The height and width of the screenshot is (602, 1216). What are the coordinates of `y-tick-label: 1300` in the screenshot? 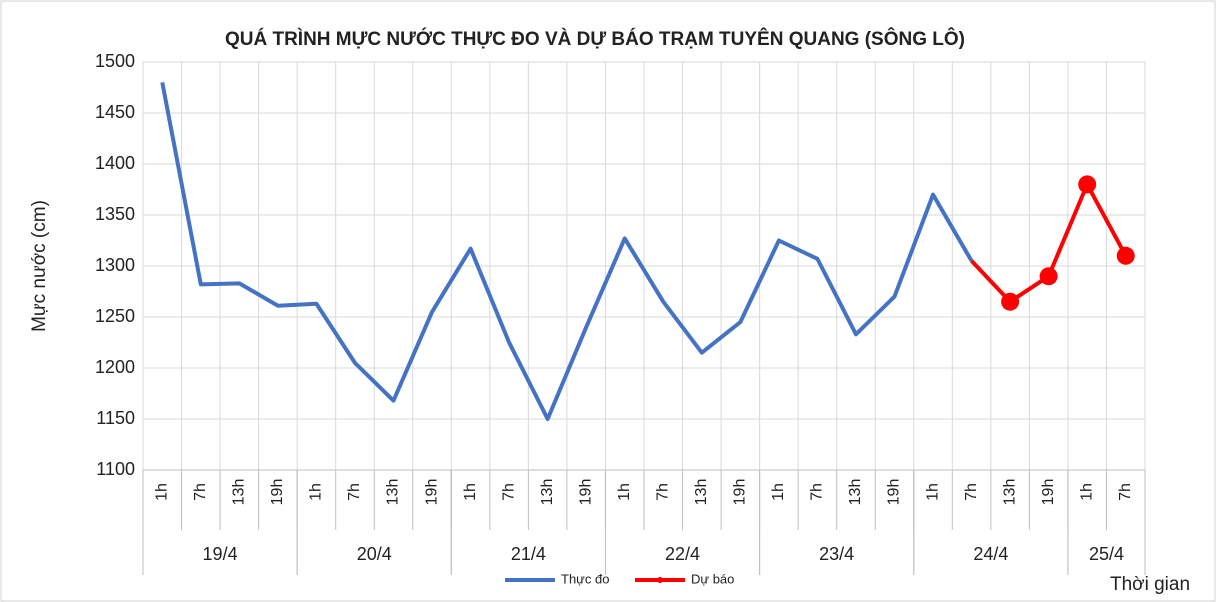 It's located at (115, 265).